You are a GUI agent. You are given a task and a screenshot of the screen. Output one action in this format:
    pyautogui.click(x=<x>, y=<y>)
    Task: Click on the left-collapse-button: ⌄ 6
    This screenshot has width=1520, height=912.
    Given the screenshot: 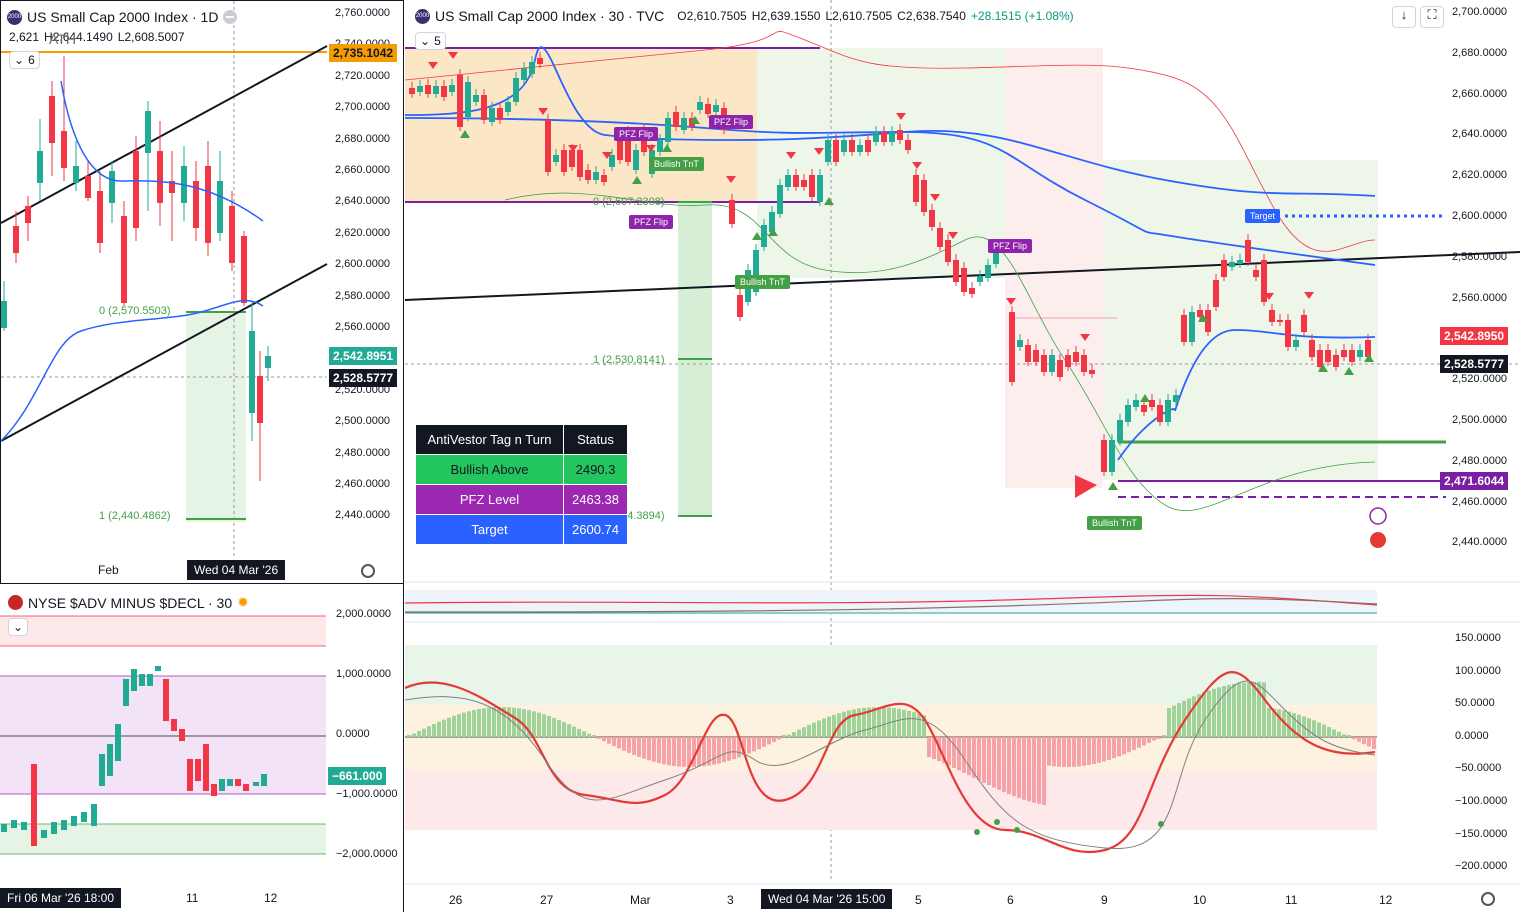 What is the action you would take?
    pyautogui.click(x=24, y=60)
    